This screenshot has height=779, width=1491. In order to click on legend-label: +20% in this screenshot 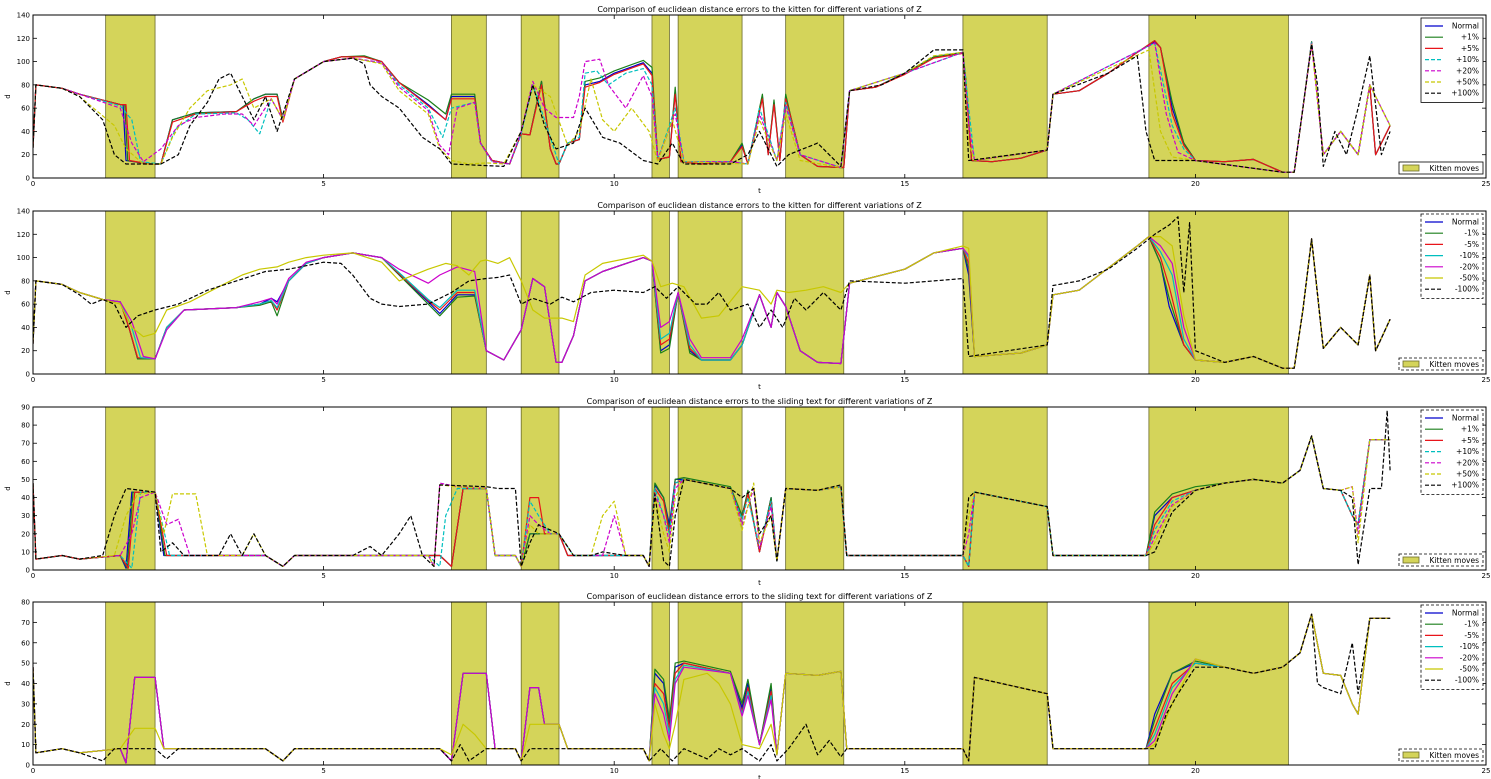, I will do `click(1467, 70)`.